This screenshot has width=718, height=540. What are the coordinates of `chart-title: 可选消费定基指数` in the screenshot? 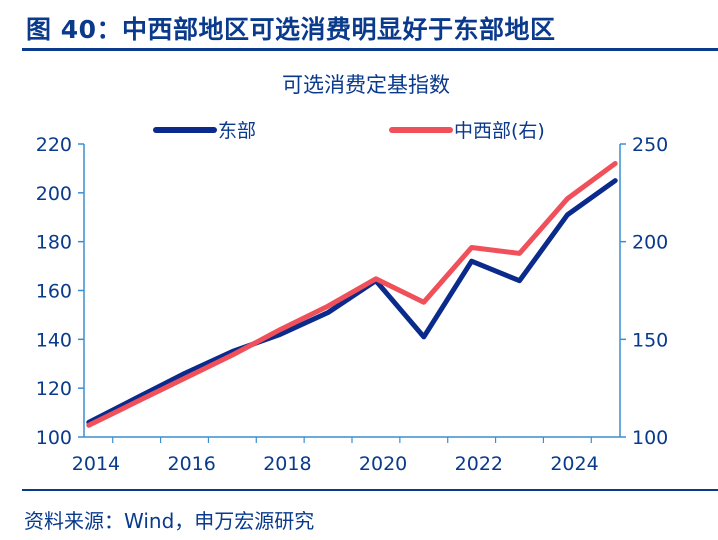 It's located at (366, 85).